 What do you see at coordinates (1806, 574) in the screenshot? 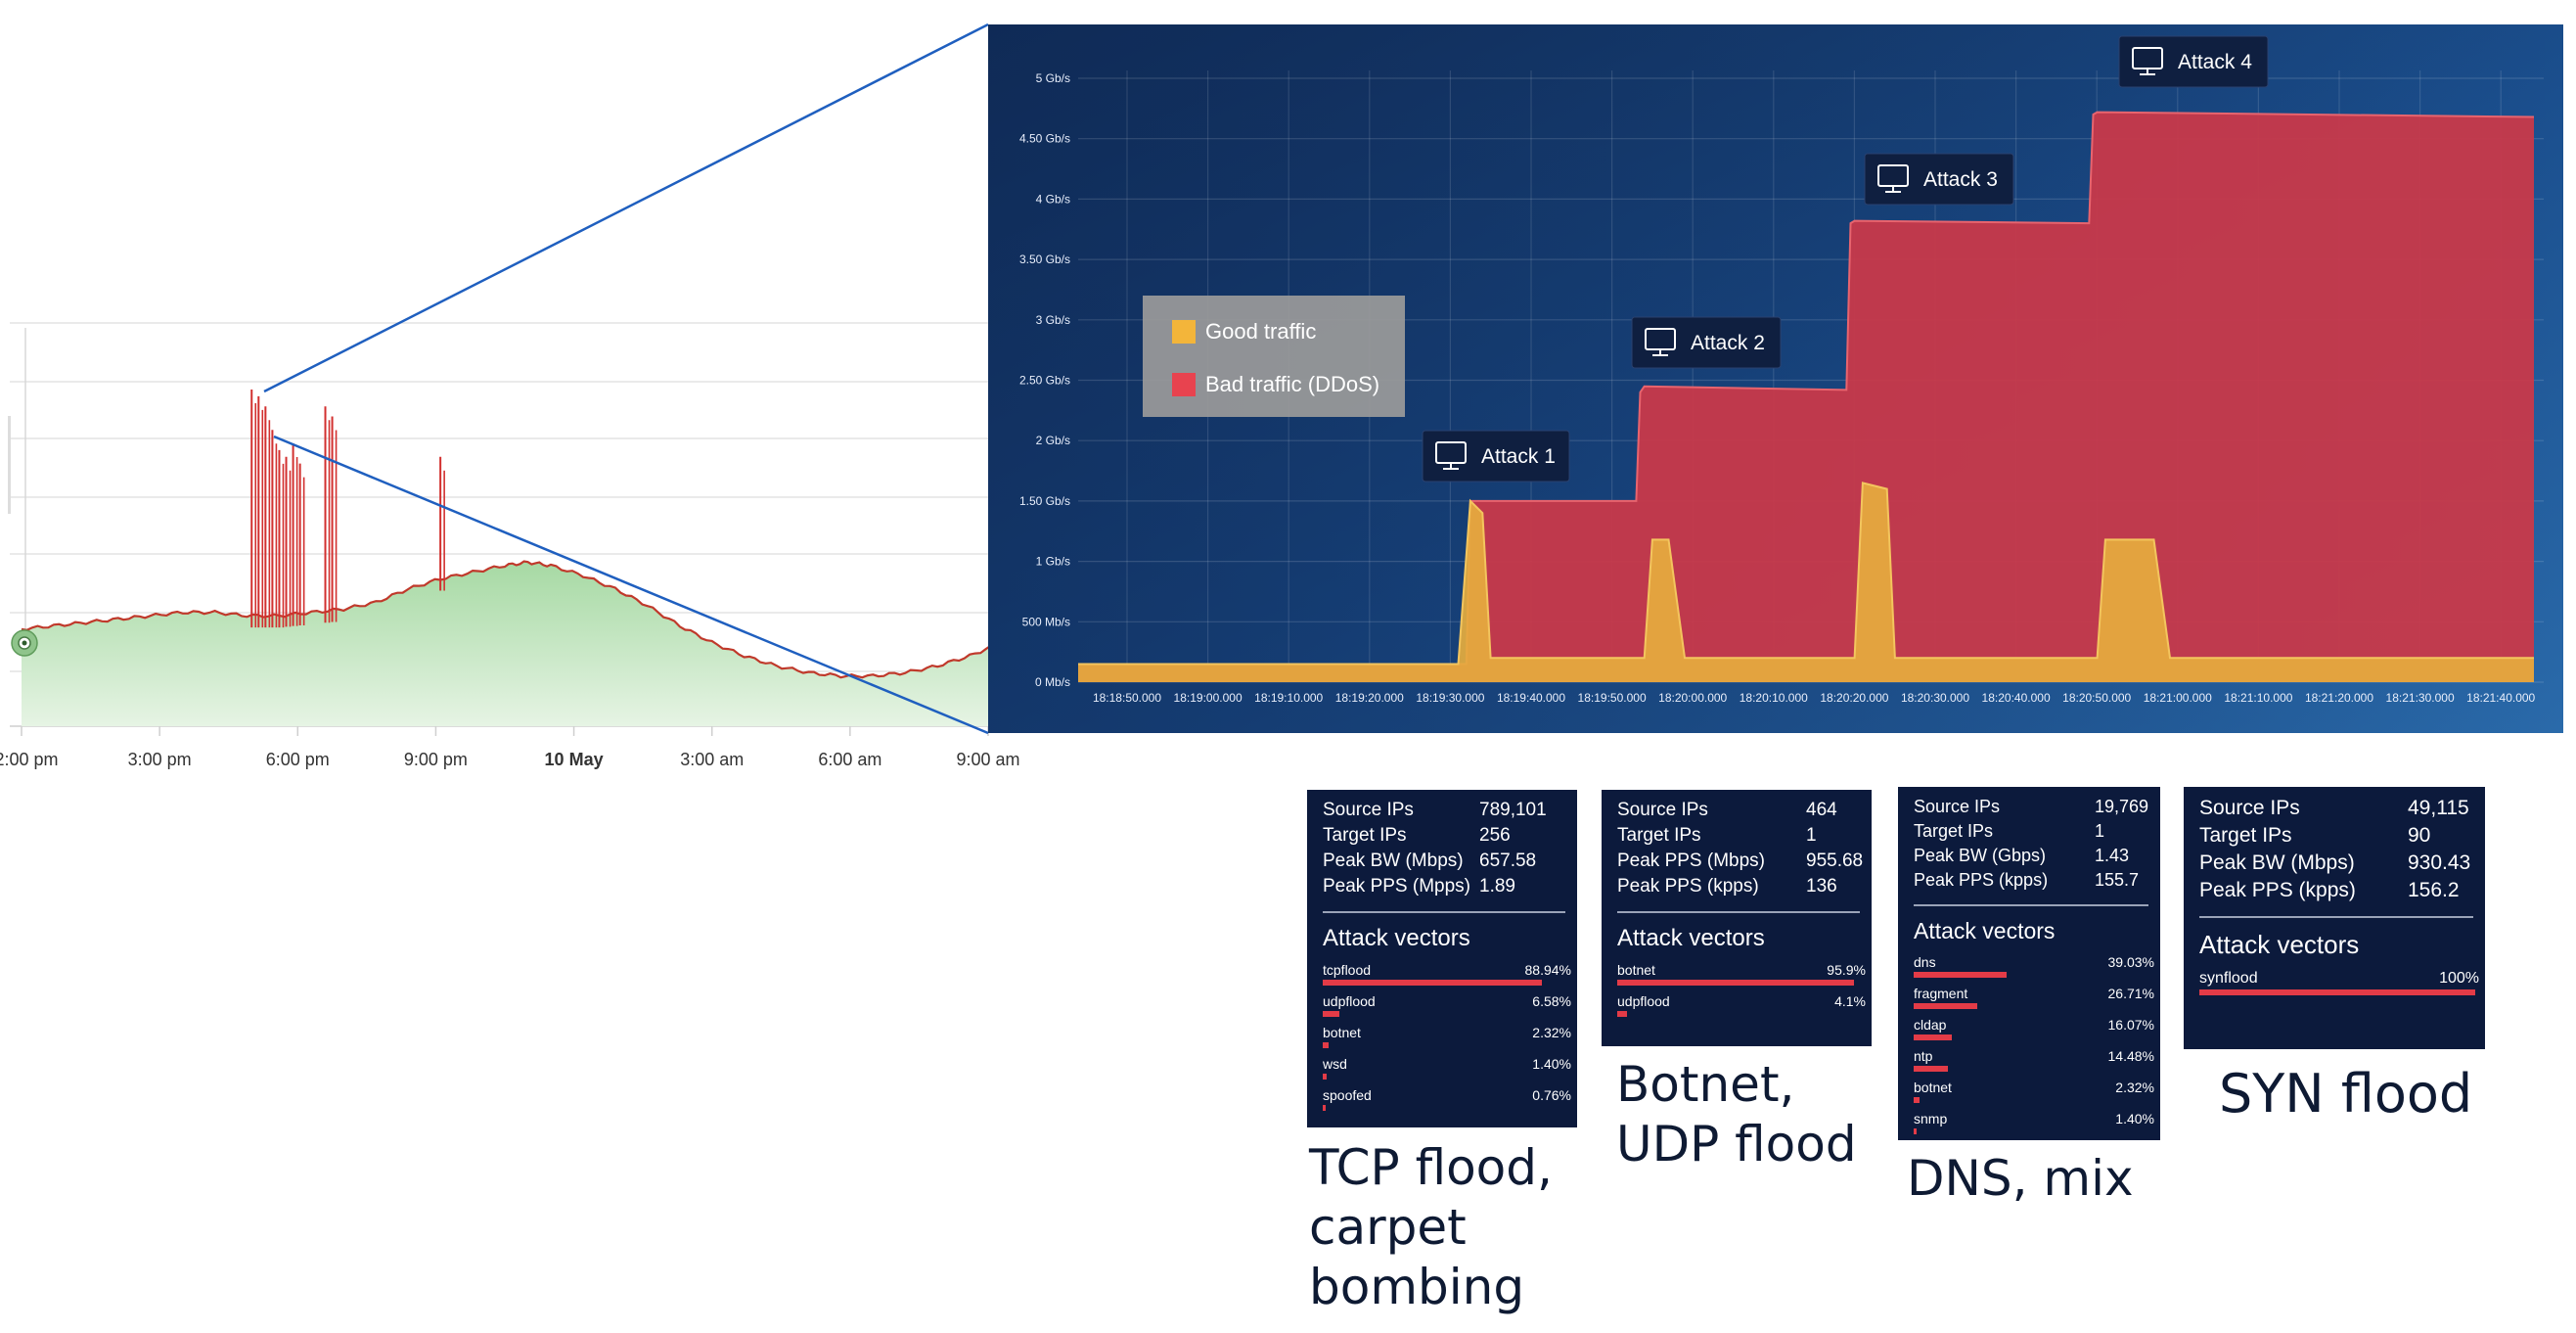
I see `good-traffic-line` at bounding box center [1806, 574].